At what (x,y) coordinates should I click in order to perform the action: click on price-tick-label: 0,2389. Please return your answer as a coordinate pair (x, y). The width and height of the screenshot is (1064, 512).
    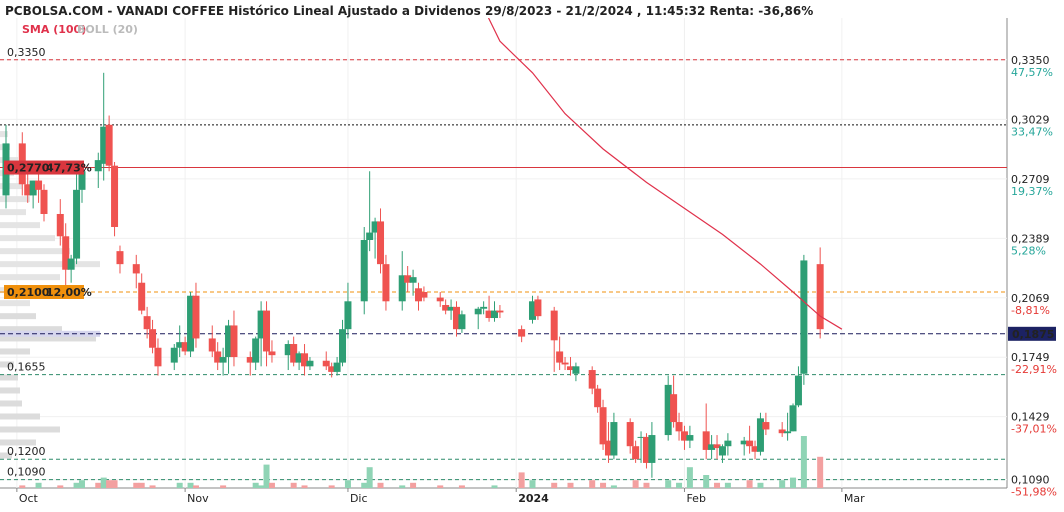
    Looking at the image, I should click on (1030, 238).